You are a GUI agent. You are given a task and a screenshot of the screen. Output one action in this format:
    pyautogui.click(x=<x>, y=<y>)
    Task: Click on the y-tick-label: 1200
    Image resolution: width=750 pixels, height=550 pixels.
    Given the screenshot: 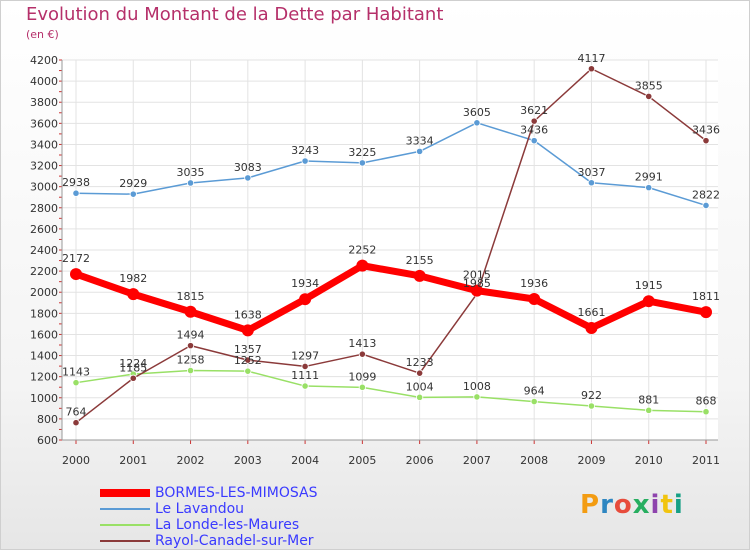 What is the action you would take?
    pyautogui.click(x=44, y=377)
    